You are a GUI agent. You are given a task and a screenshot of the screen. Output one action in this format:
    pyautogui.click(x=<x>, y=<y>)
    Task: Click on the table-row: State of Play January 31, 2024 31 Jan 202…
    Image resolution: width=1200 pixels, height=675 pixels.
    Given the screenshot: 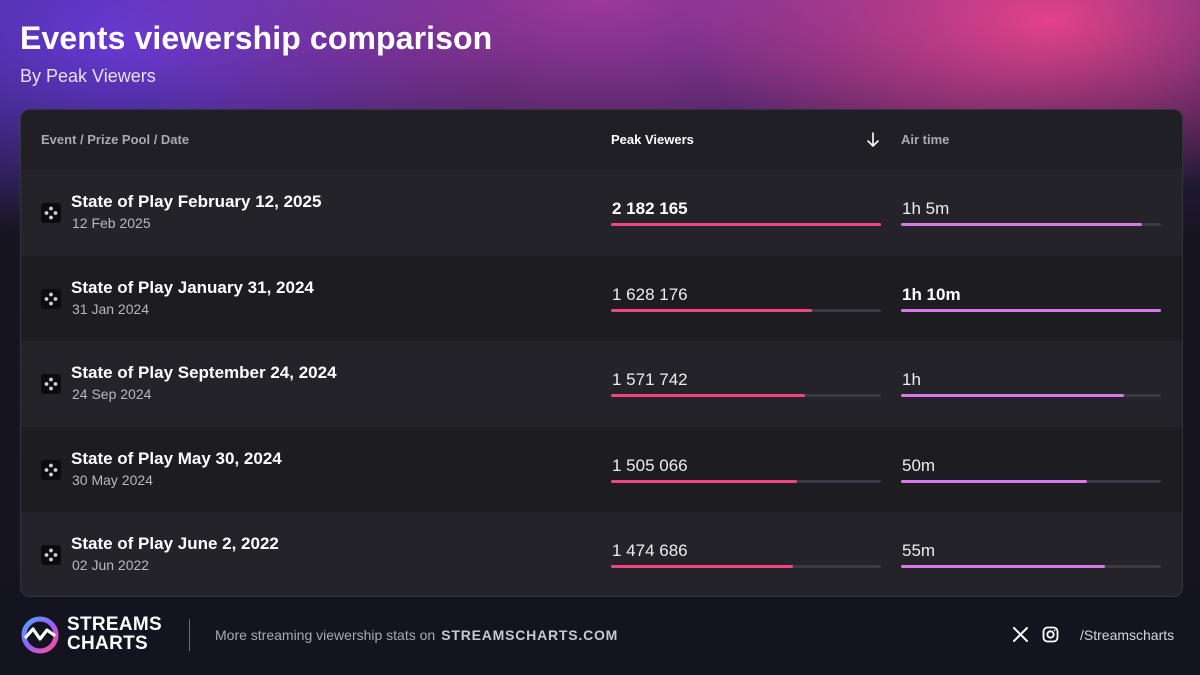 What is the action you would take?
    pyautogui.click(x=601, y=298)
    